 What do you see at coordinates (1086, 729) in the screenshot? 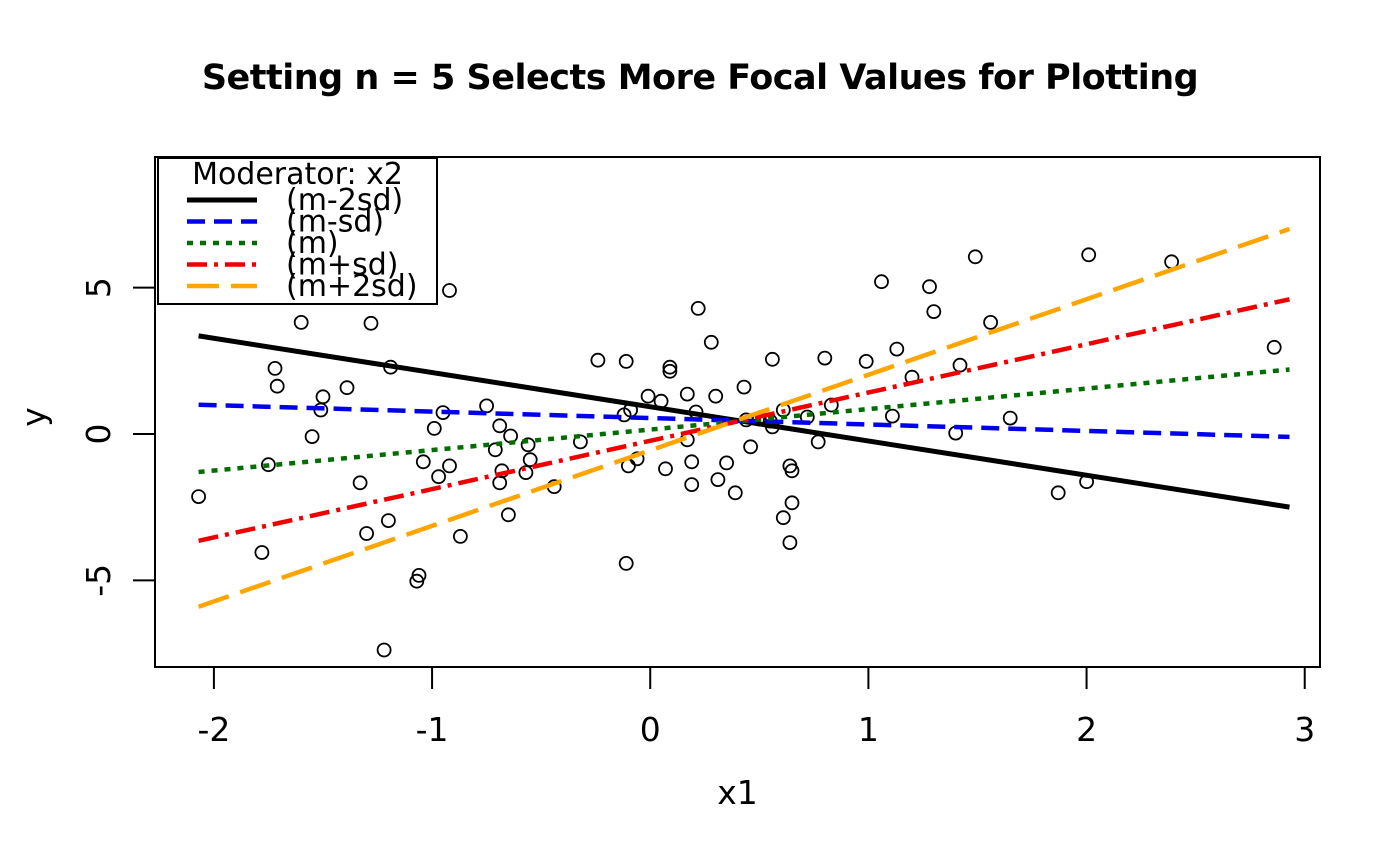
I see `x-tick-label: 2` at bounding box center [1086, 729].